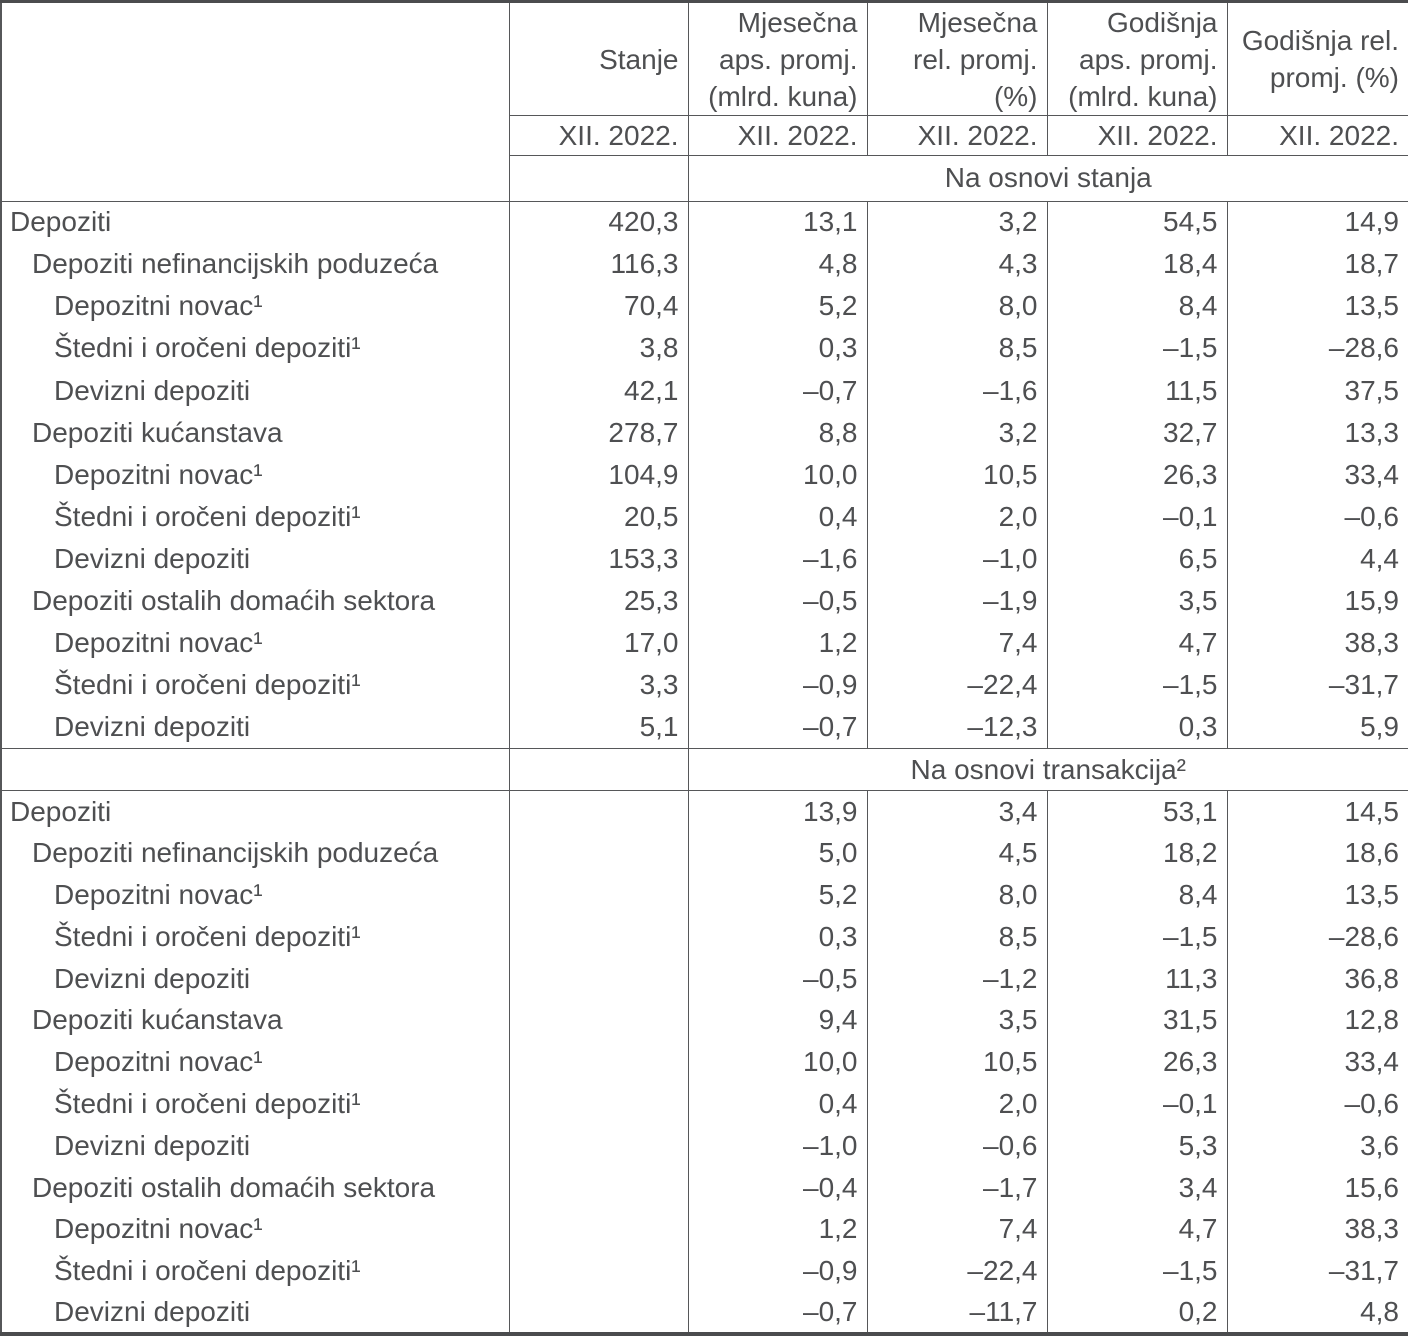 This screenshot has height=1336, width=1408. I want to click on value-cell: 4,8, so click(1317, 1313).